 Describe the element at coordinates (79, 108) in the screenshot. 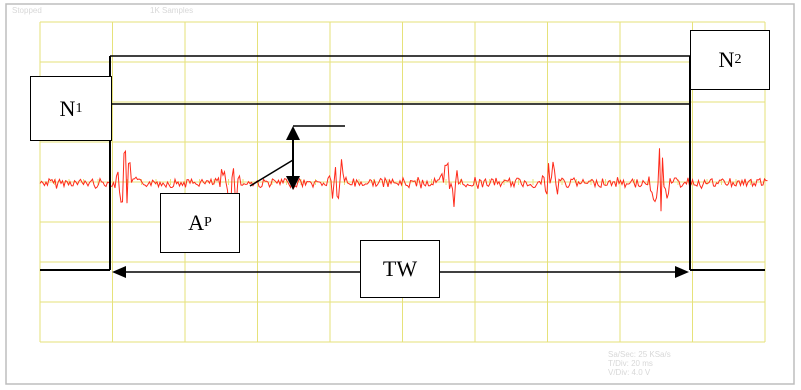

I see `label-n1-sub: 1` at that location.